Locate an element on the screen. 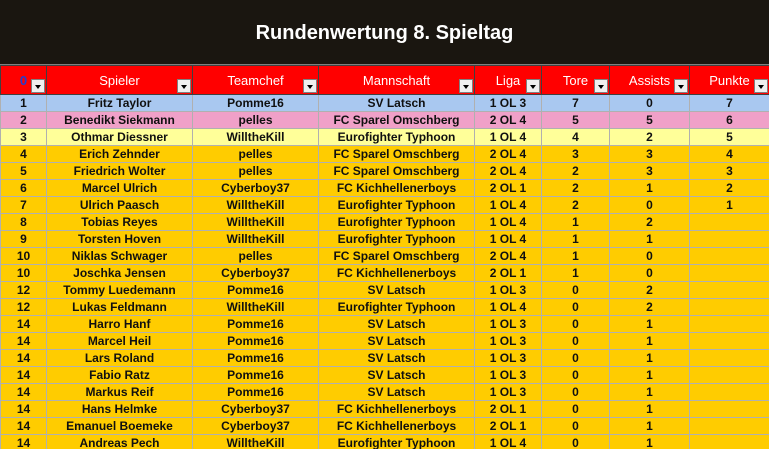 The image size is (769, 449). cell-punkte: 3 is located at coordinates (729, 171).